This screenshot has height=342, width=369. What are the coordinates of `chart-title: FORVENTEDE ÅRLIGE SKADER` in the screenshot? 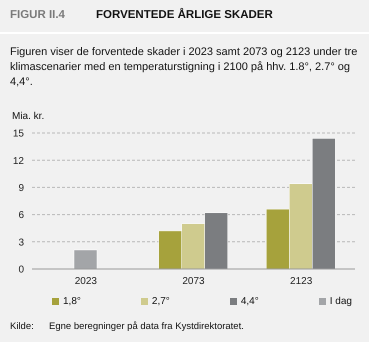 It's located at (184, 15).